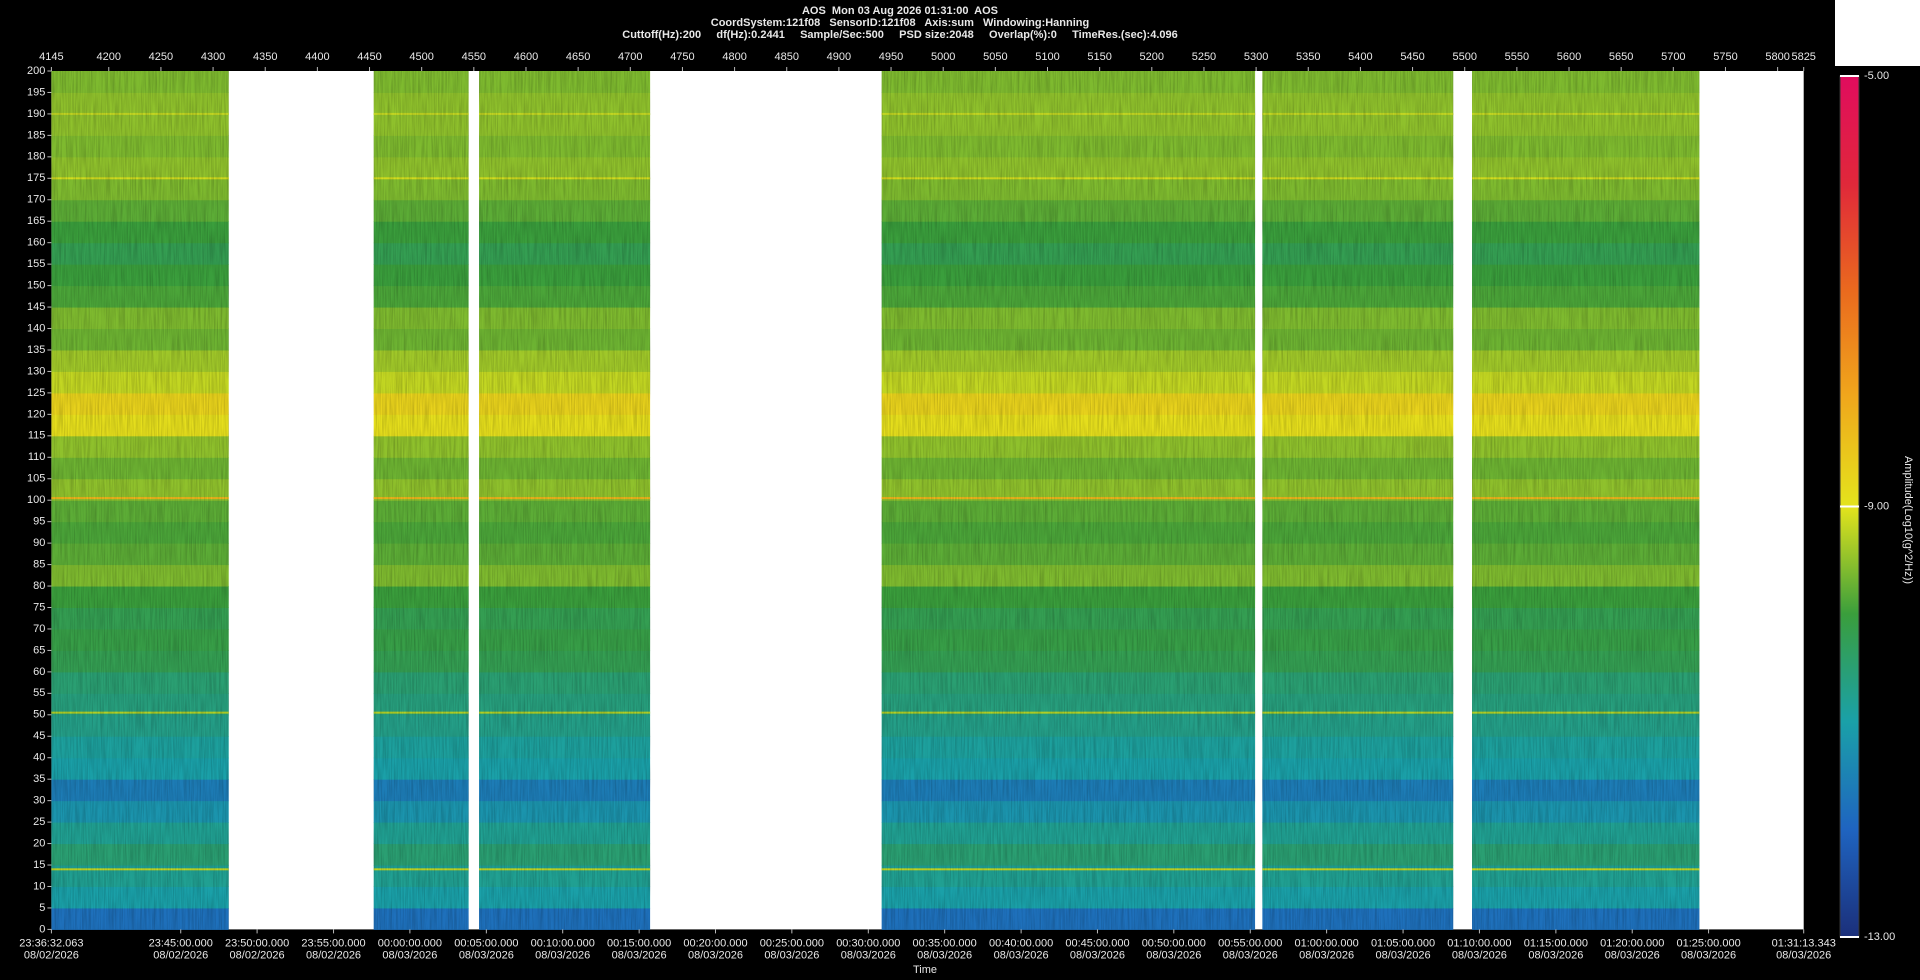  Describe the element at coordinates (1099, 57) in the screenshot. I see `x-tick-label: 5150` at that location.